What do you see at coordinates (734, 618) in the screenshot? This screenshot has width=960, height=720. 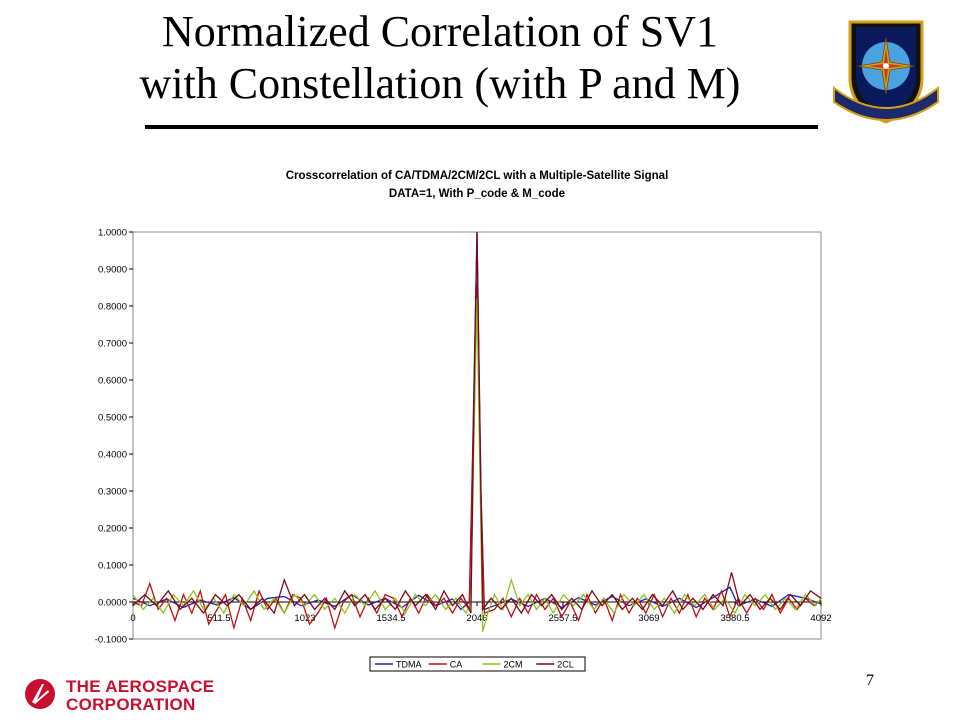 I see `x-tick-label: 3580.5` at bounding box center [734, 618].